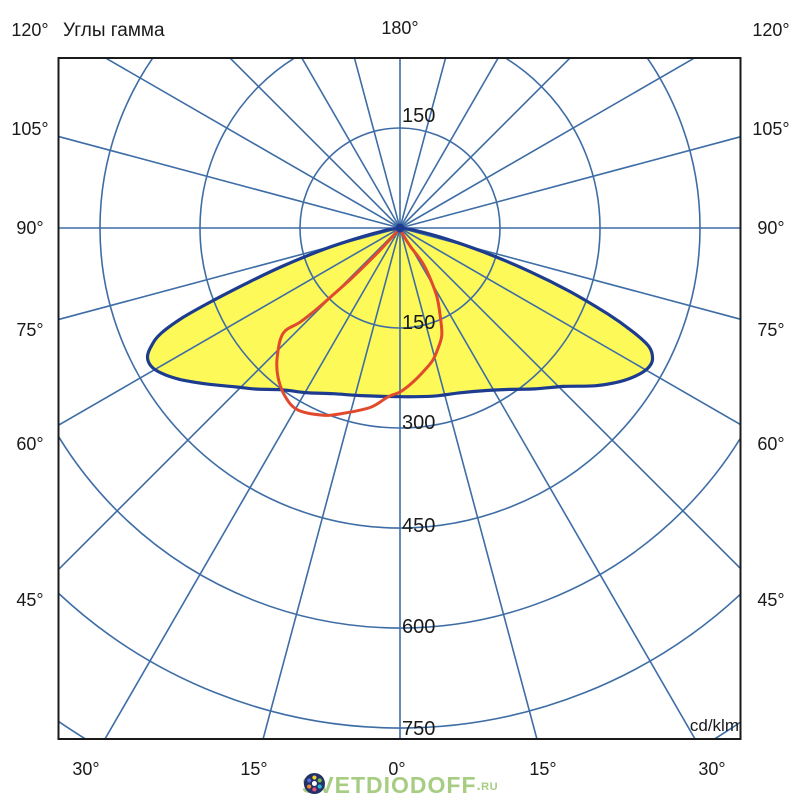 The height and width of the screenshot is (800, 800). Describe the element at coordinates (421, 785) in the screenshot. I see `watermark-text-diodoff: DIODOFF` at that location.